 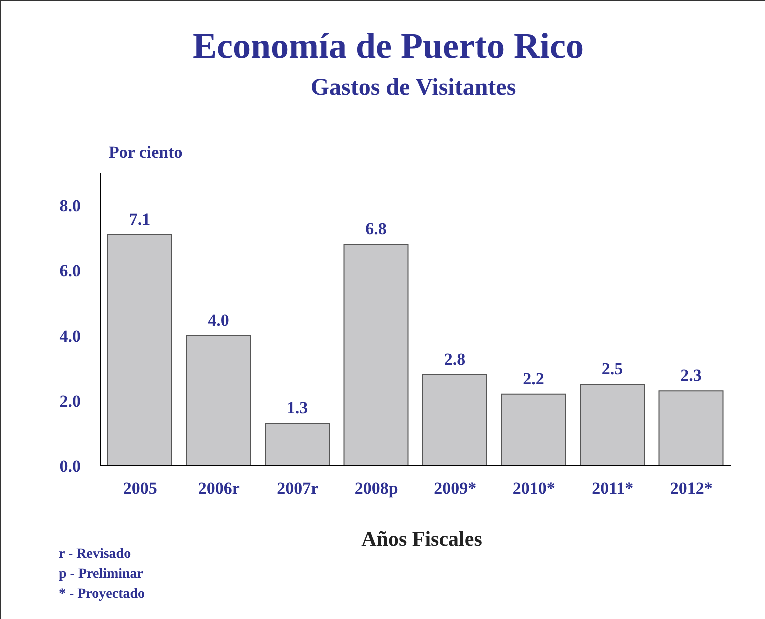 I want to click on chart-title: Economía de Puerto Rico, so click(x=388, y=46).